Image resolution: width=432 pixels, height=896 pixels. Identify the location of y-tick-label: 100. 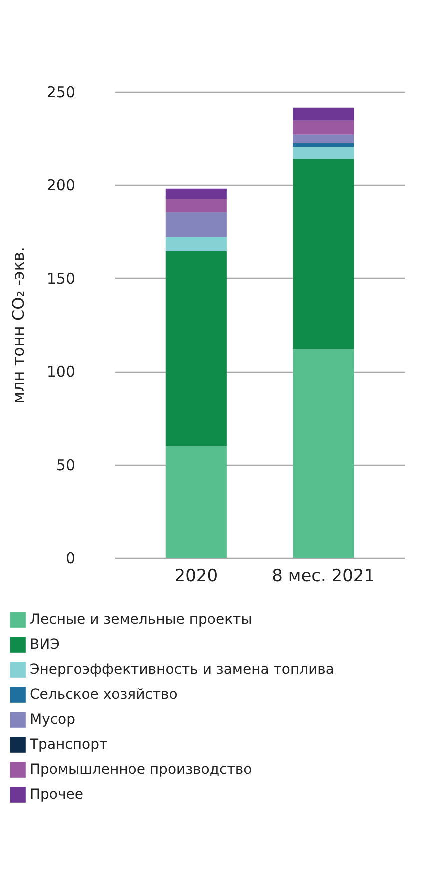
(61, 372).